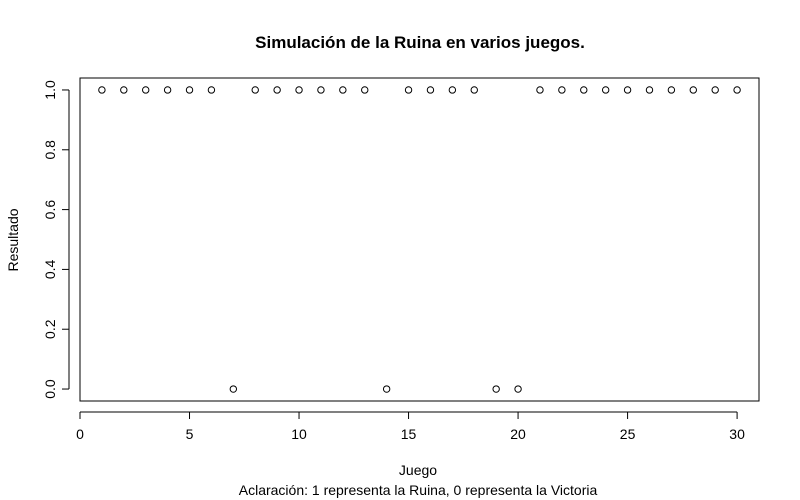 The height and width of the screenshot is (500, 800). I want to click on y-tick-label: 0.8, so click(50, 150).